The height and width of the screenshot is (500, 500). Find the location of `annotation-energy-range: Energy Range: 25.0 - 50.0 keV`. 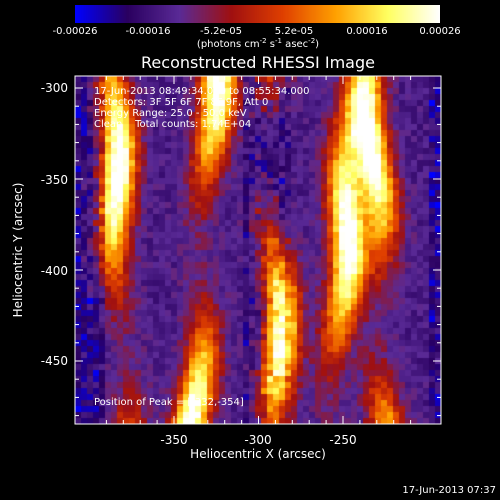

annotation-energy-range: Energy Range: 25.0 - 50.0 keV is located at coordinates (170, 113).